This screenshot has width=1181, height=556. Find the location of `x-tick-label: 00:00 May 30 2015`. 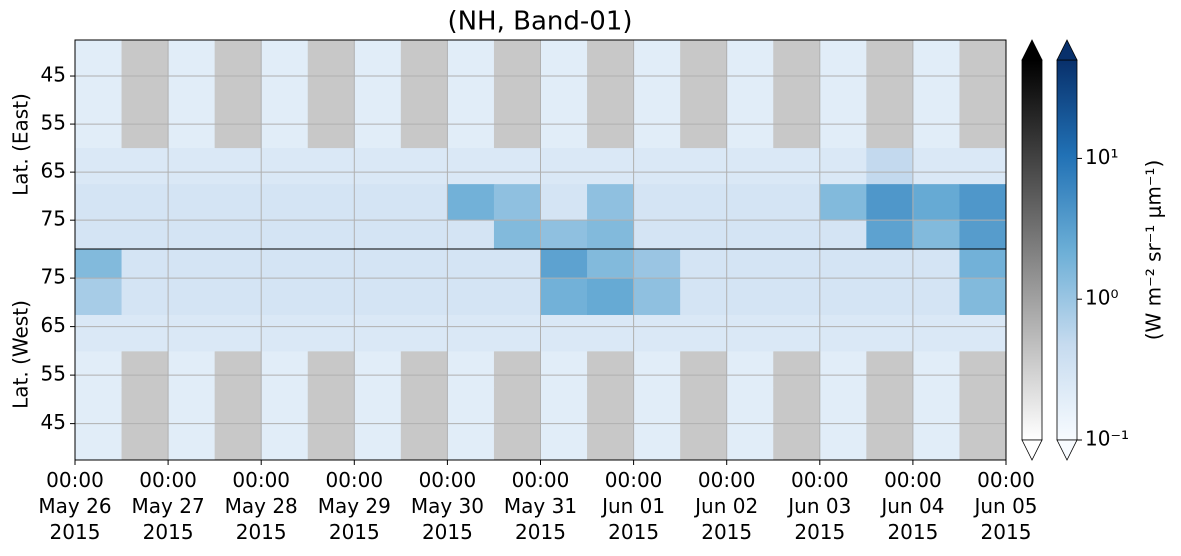

x-tick-label: 00:00 May 30 2015 is located at coordinates (447, 506).